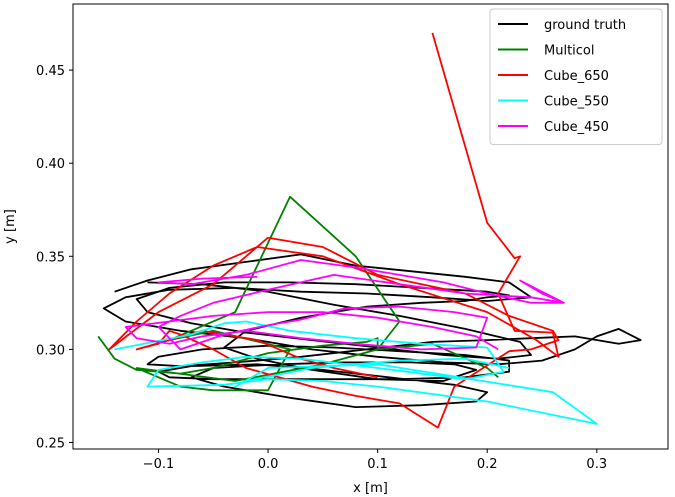 Image resolution: width=675 pixels, height=497 pixels. Describe the element at coordinates (268, 464) in the screenshot. I see `x-tick-label: 0.0` at that location.